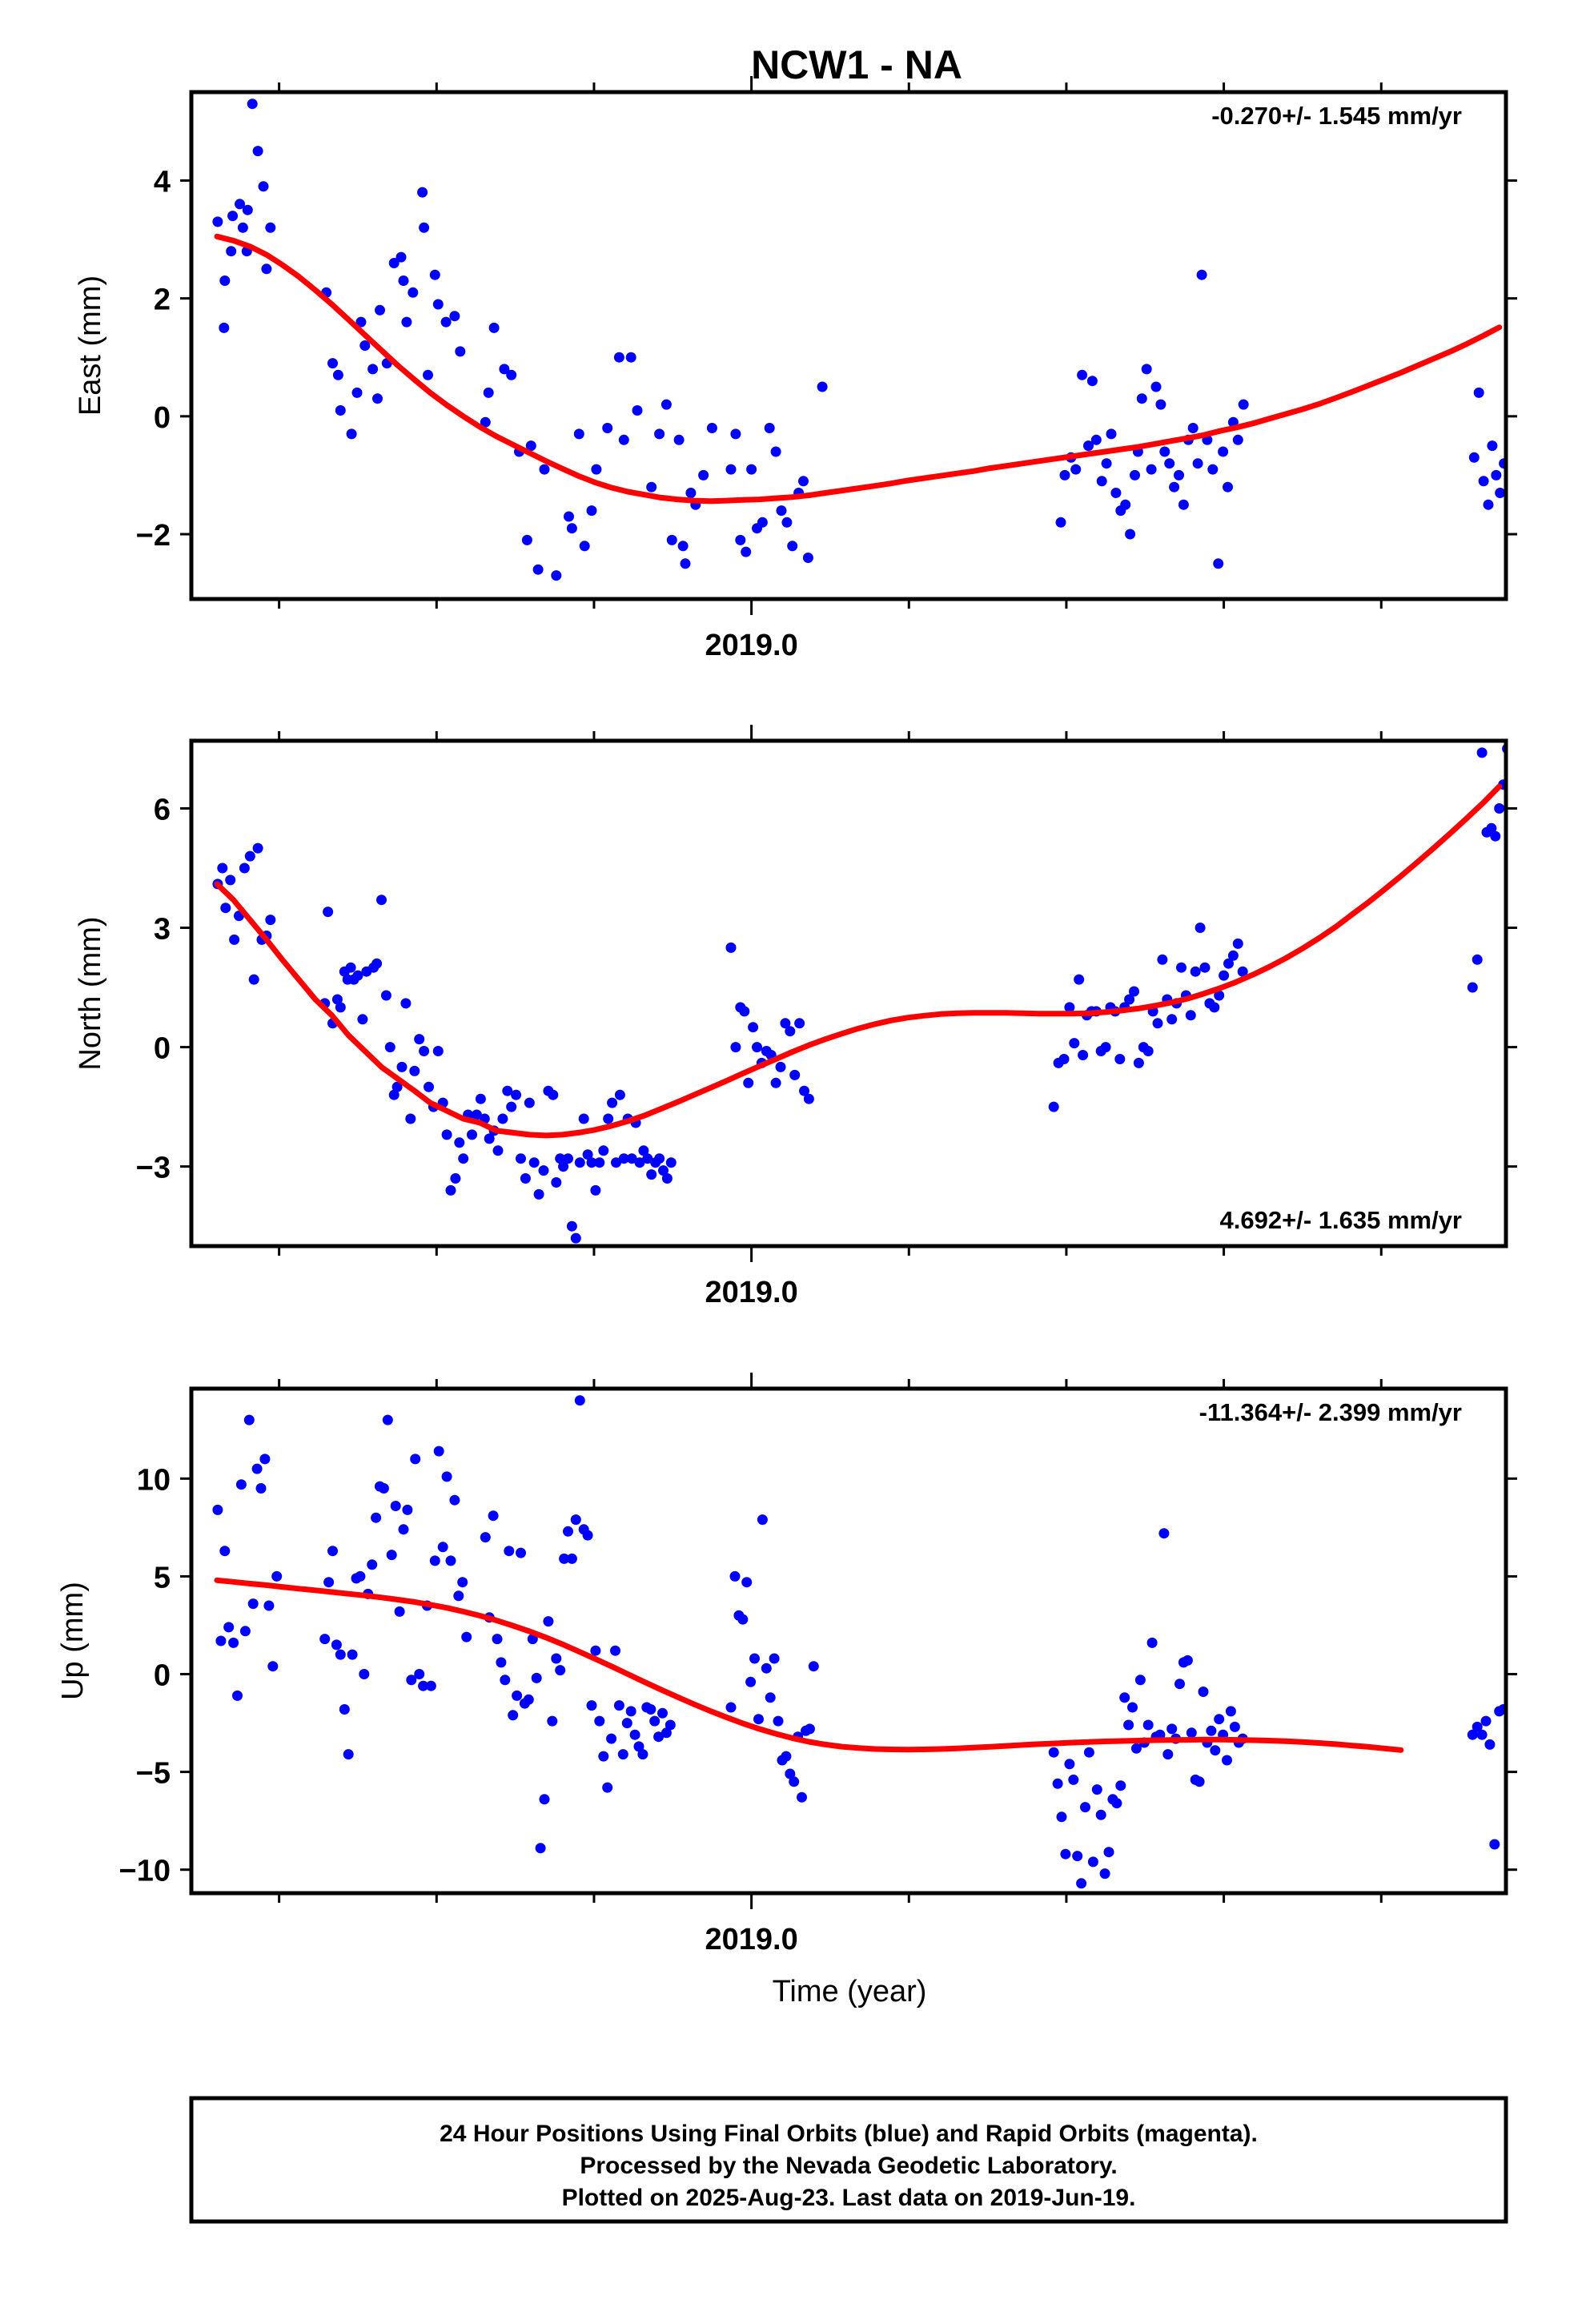 The height and width of the screenshot is (2324, 1582). What do you see at coordinates (856, 64) in the screenshot?
I see `chart-title: NCW1 - NA` at bounding box center [856, 64].